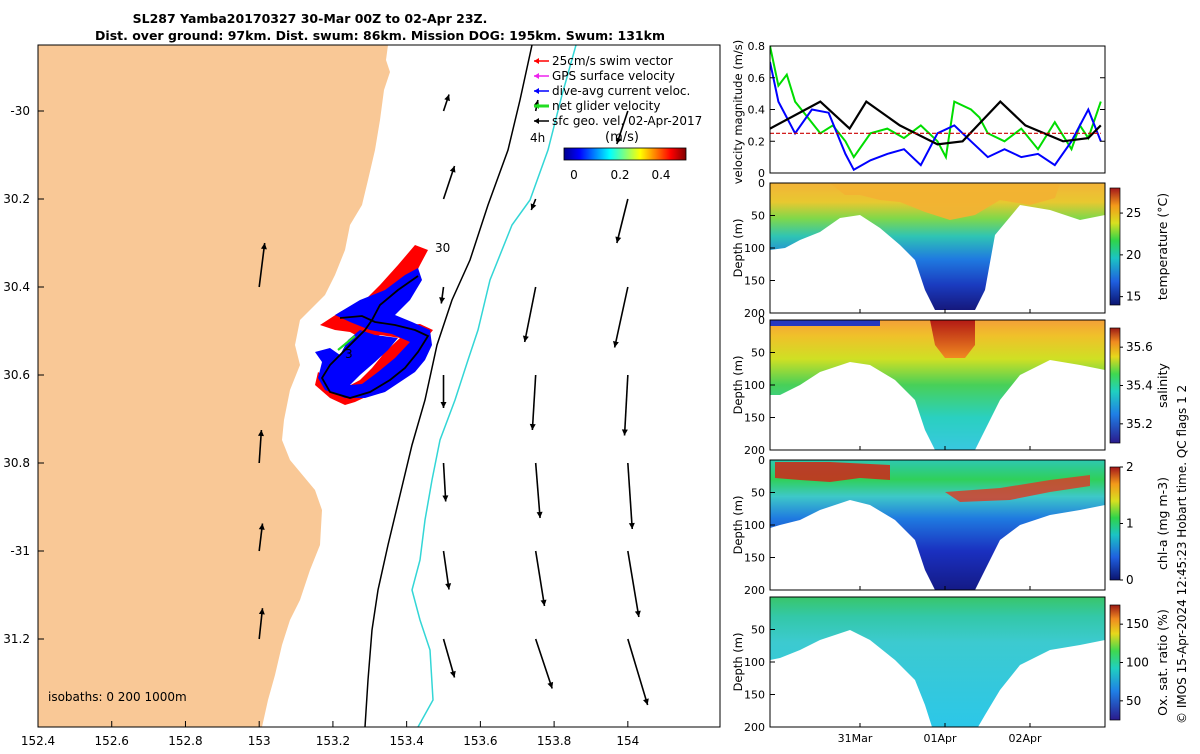 This screenshot has height=754, width=1200. Describe the element at coordinates (1115, 385) in the screenshot. I see `salinity-colorbar` at that location.